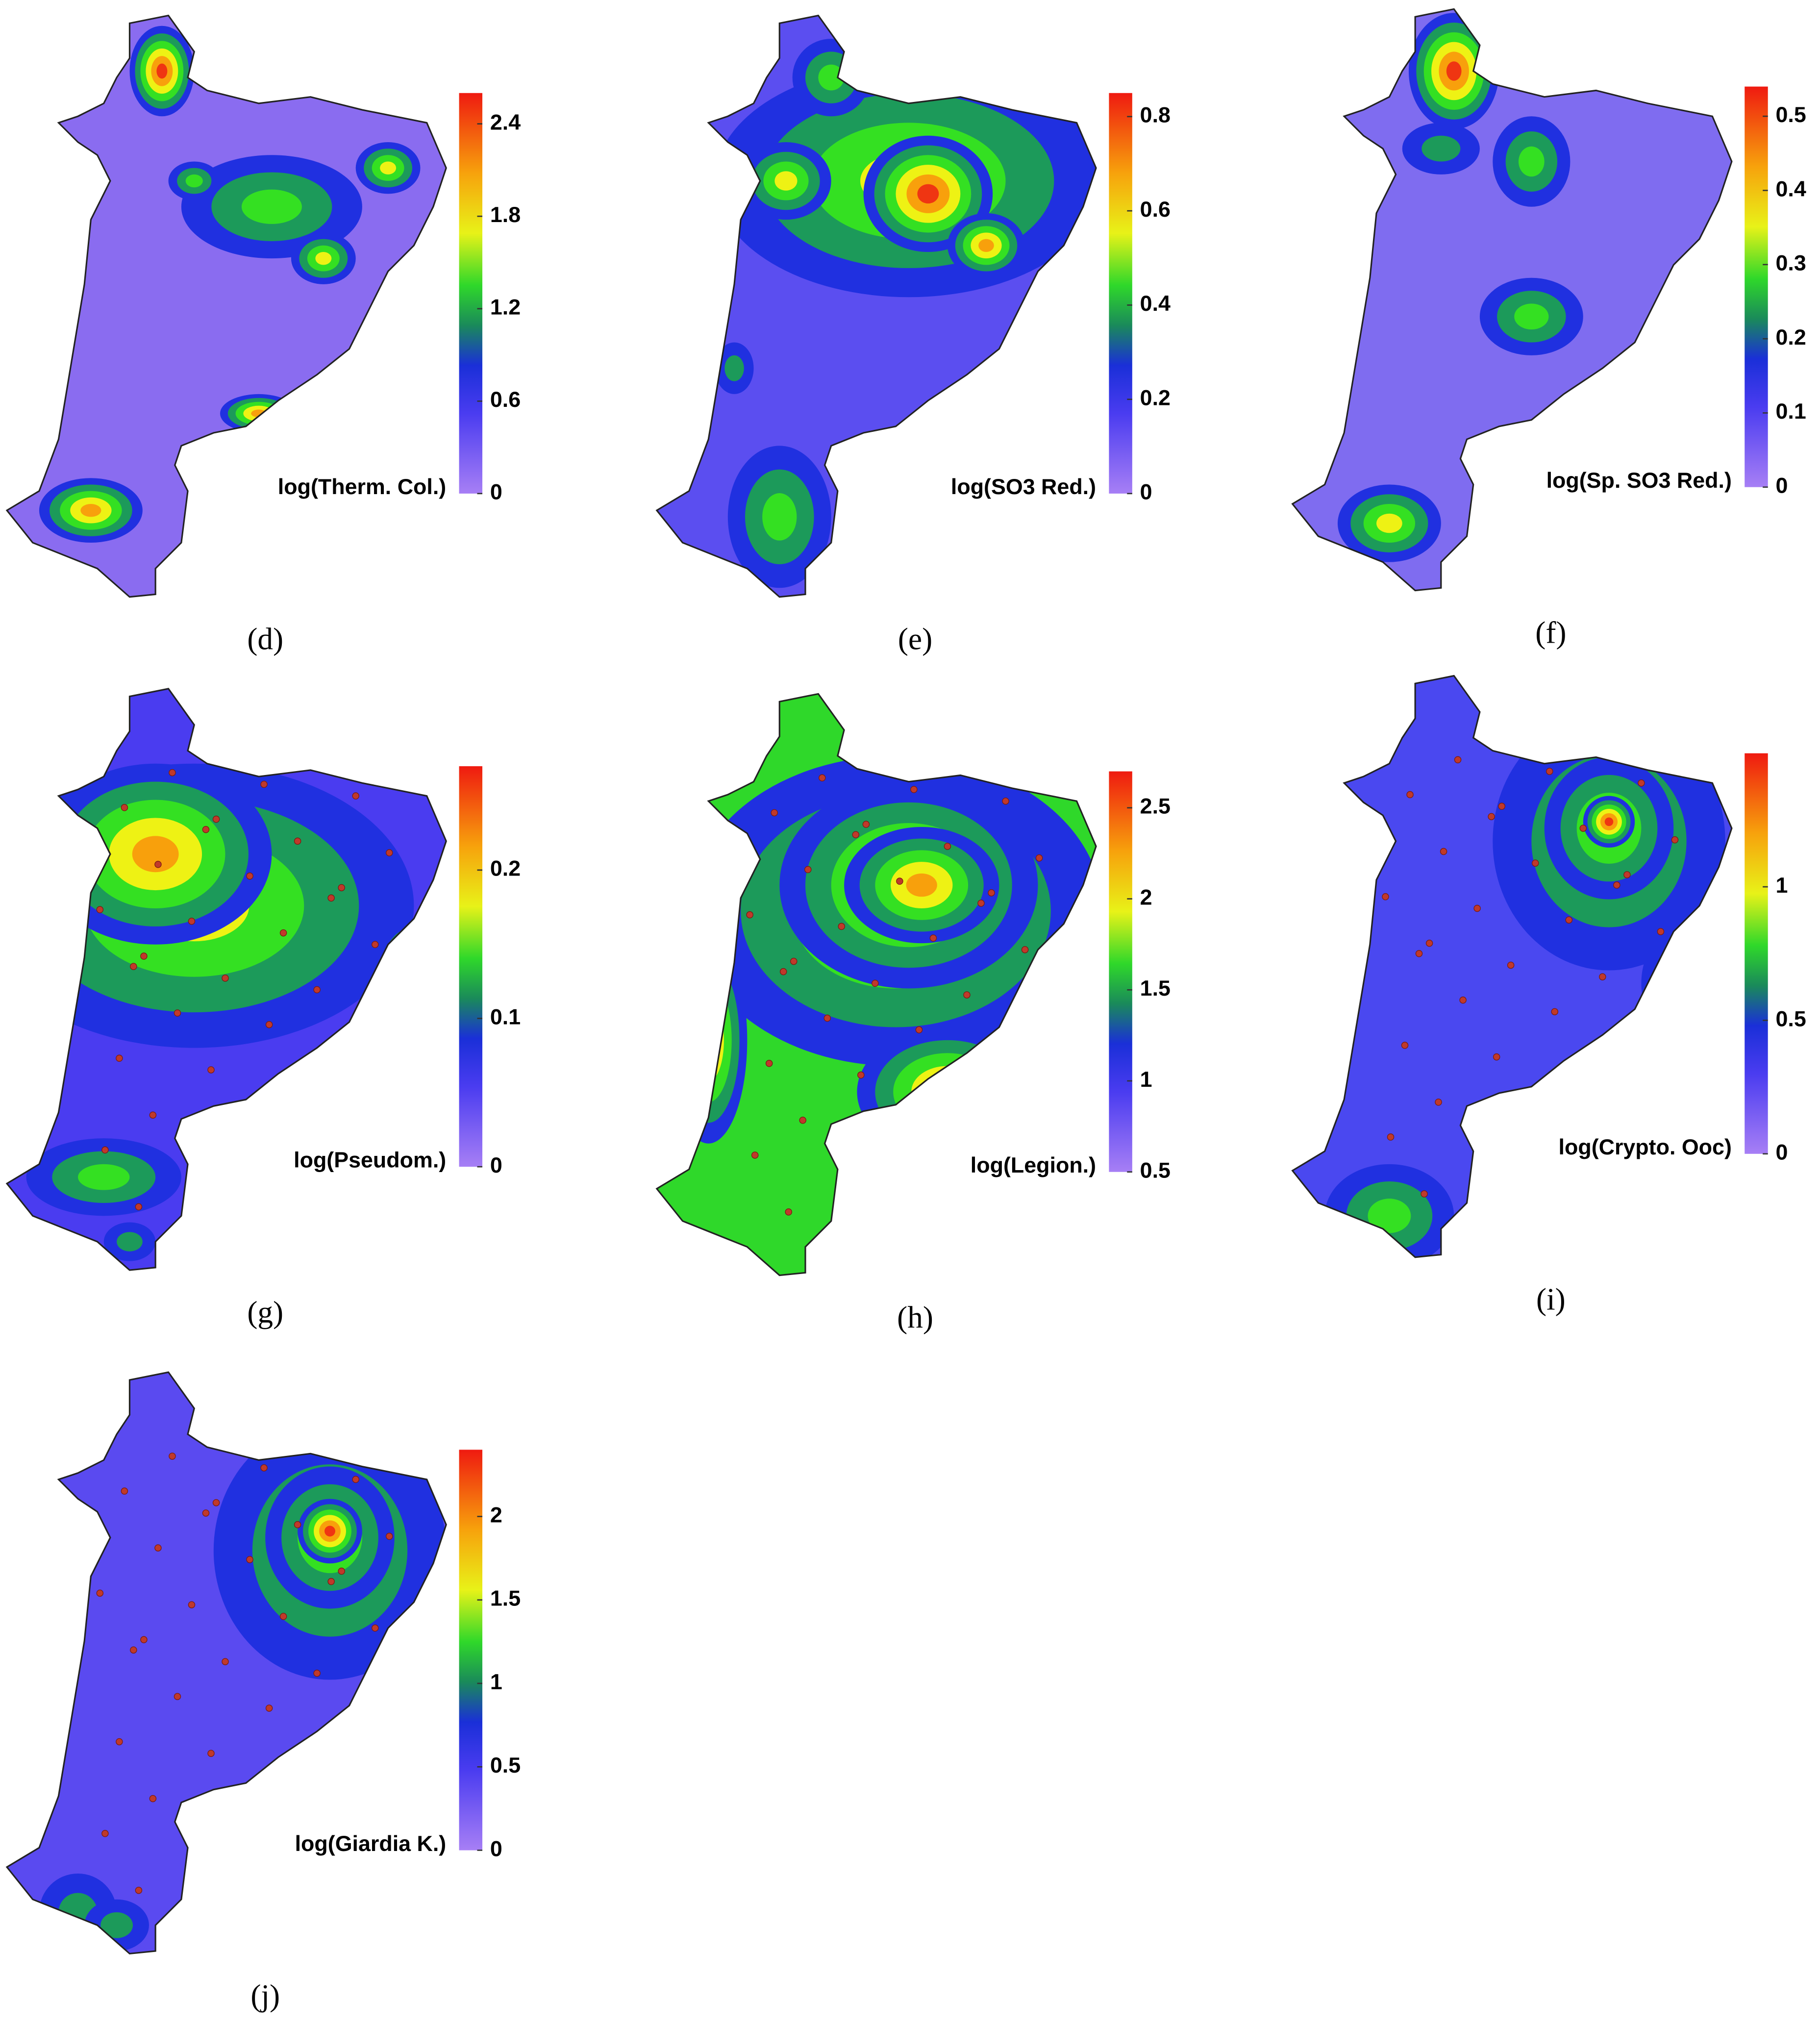  I want to click on colorbar-tick-label: 0.4, so click(1155, 303).